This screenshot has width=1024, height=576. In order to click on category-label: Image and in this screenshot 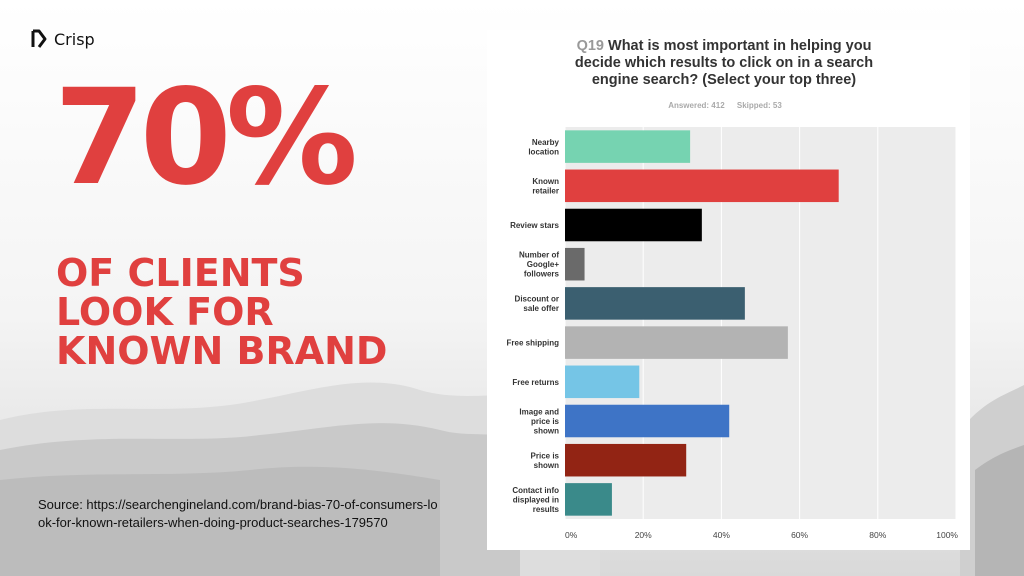, I will do `click(539, 412)`.